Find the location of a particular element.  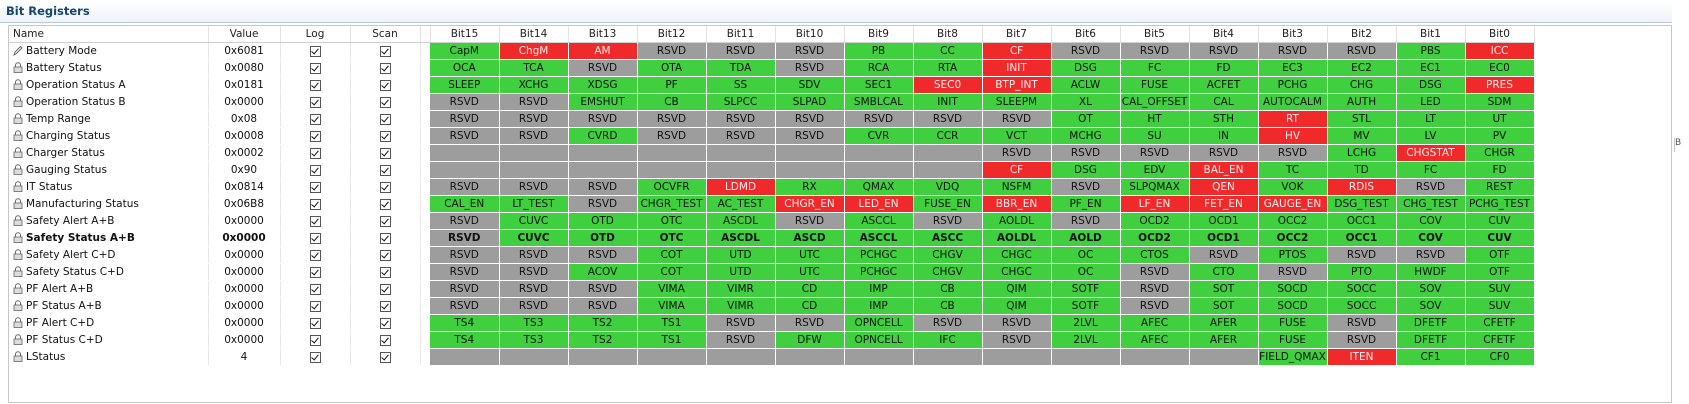

column-header-bit1: Bit1 is located at coordinates (1431, 34).